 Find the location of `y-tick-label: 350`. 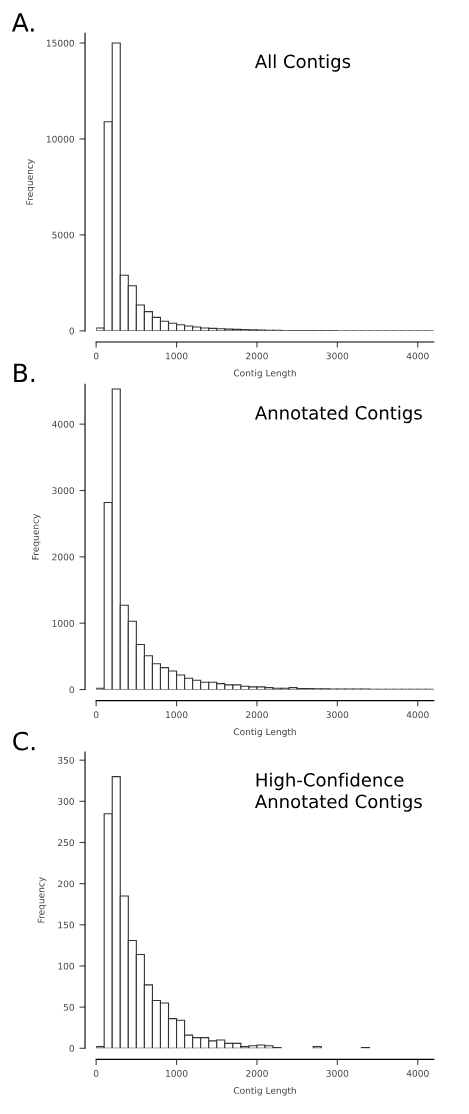

y-tick-label: 350 is located at coordinates (66, 760).